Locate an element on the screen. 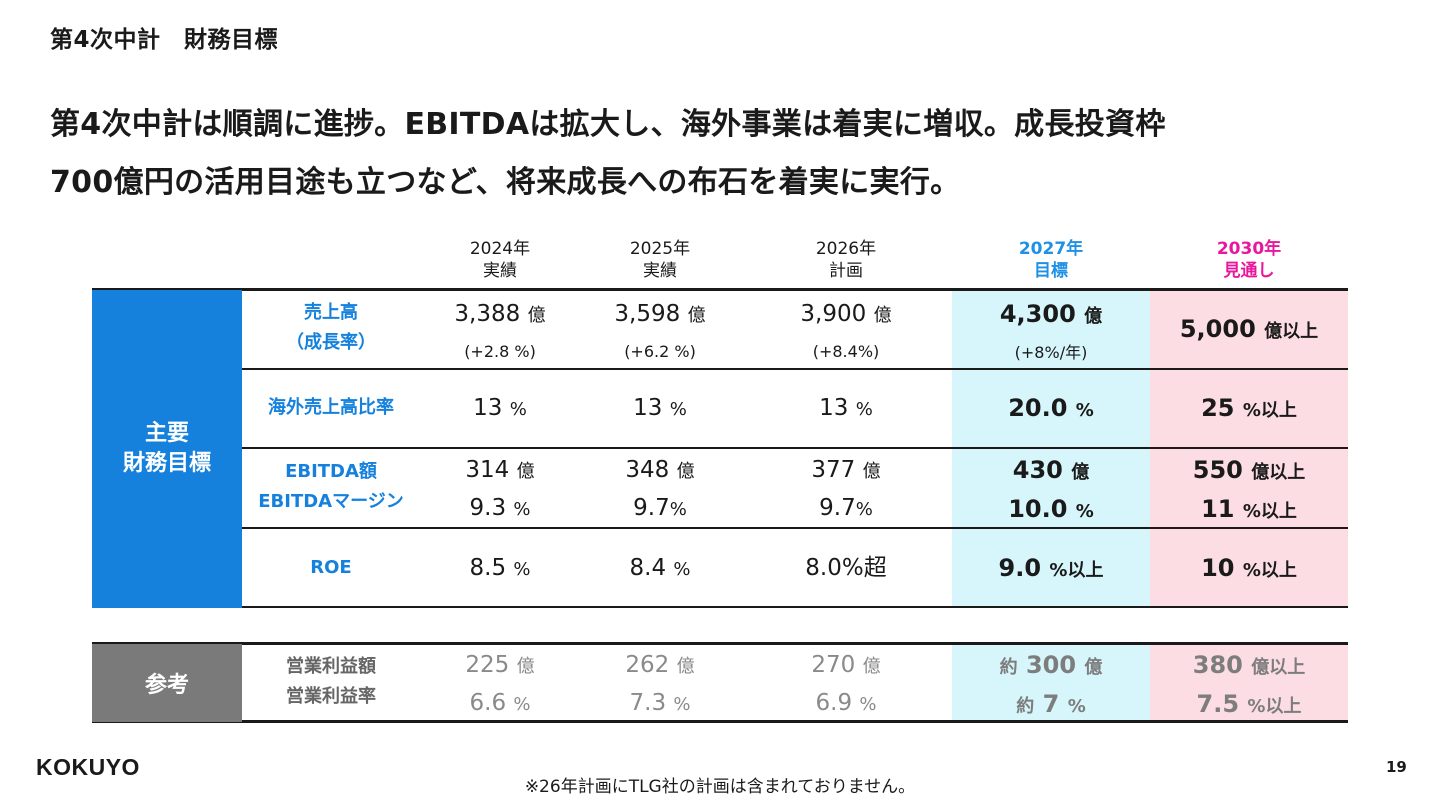  op-margin: 6.9 % is located at coordinates (846, 704).